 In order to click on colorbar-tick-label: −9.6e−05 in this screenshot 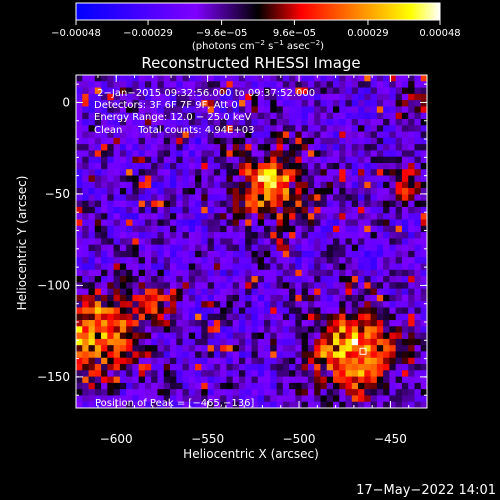, I will do `click(222, 33)`.